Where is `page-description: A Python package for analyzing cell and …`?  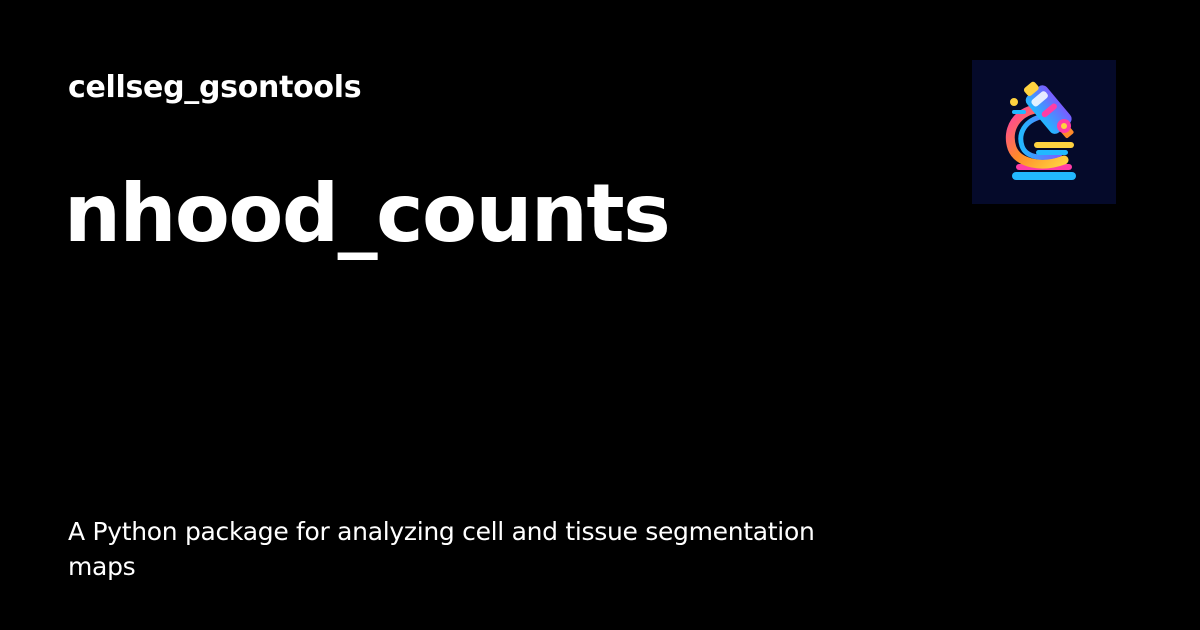
page-description: A Python package for analyzing cell and … is located at coordinates (441, 549).